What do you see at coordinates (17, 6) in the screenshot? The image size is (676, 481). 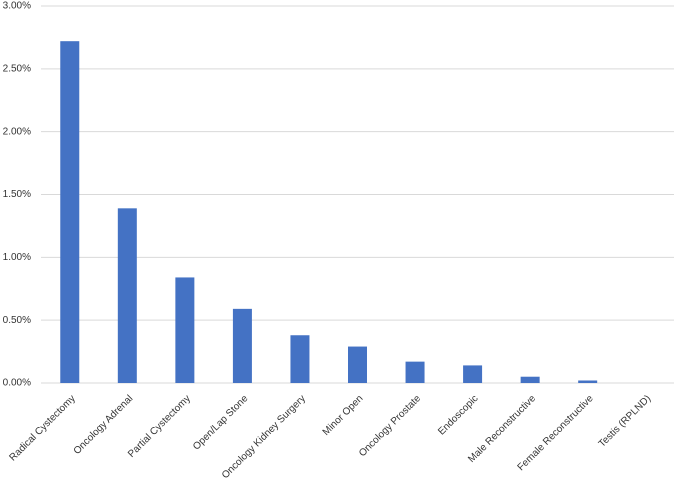 I see `y-tick-label: 3.00%` at bounding box center [17, 6].